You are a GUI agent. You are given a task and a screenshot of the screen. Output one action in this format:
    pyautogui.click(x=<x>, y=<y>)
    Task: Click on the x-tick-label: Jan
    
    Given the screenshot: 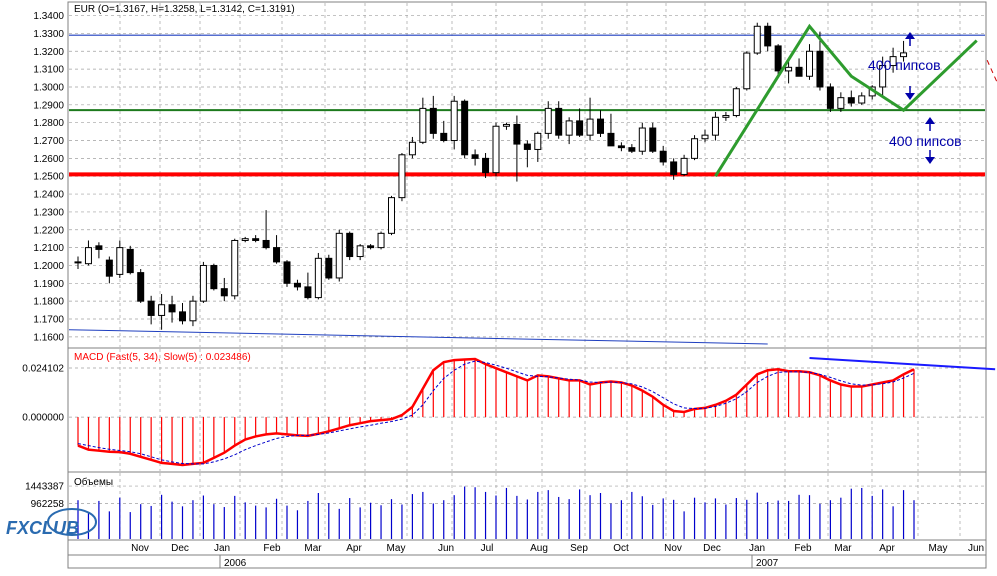 What is the action you would take?
    pyautogui.click(x=757, y=548)
    